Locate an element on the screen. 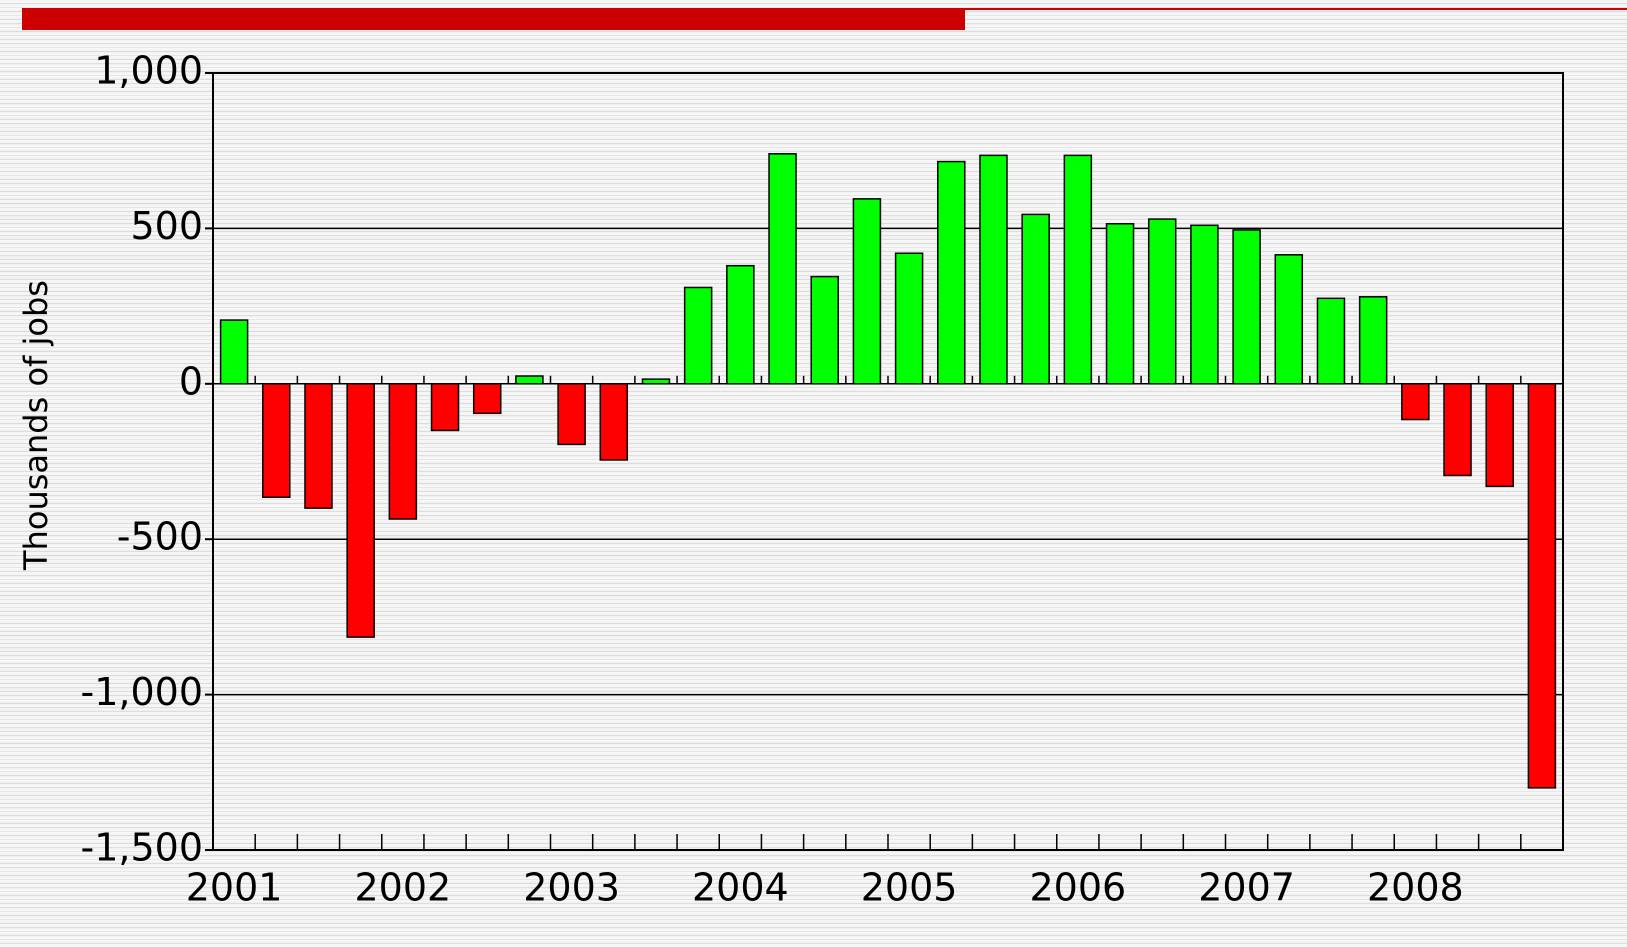 Image resolution: width=1627 pixels, height=947 pixels. y-tick-label: 1,000 is located at coordinates (148, 71).